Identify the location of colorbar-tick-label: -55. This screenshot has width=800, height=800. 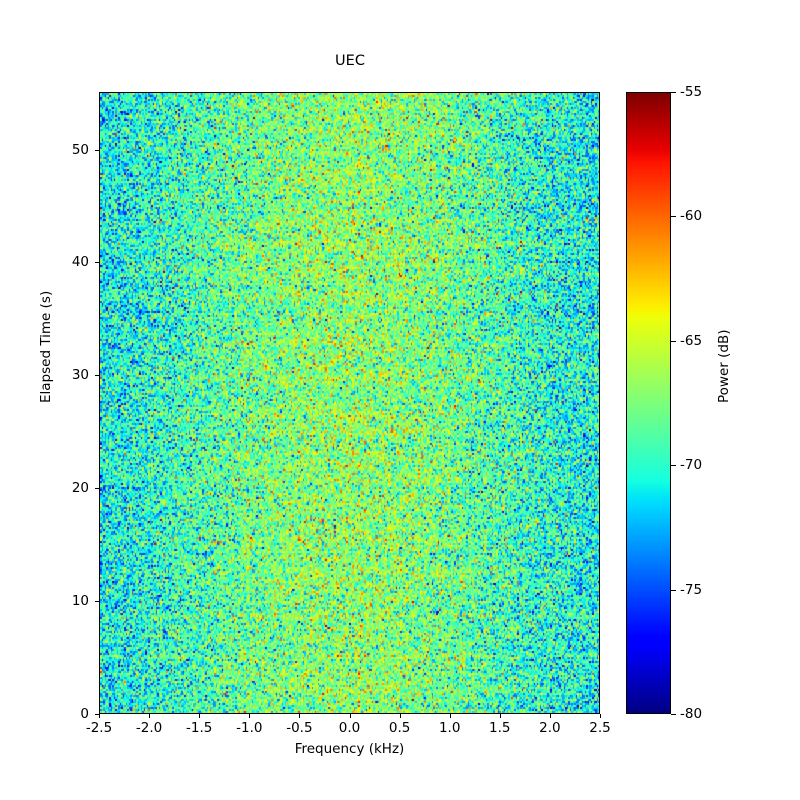
(691, 92).